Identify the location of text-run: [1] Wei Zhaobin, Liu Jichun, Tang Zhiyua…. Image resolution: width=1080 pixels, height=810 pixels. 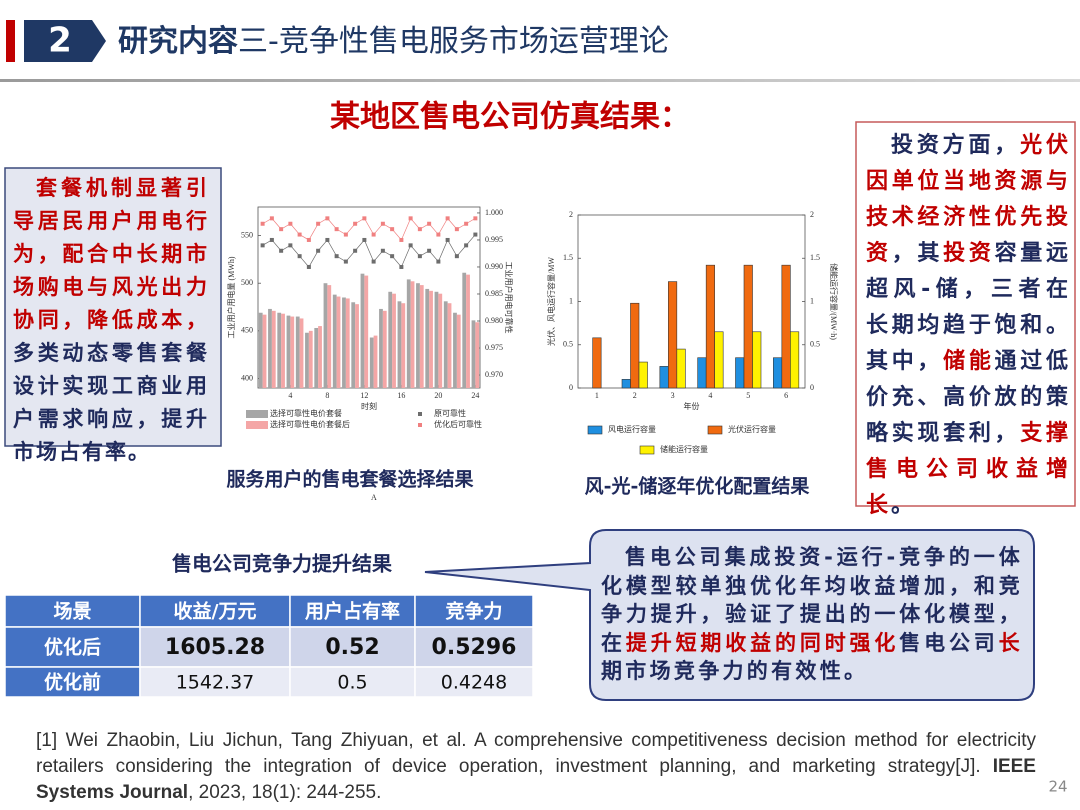
(536, 753).